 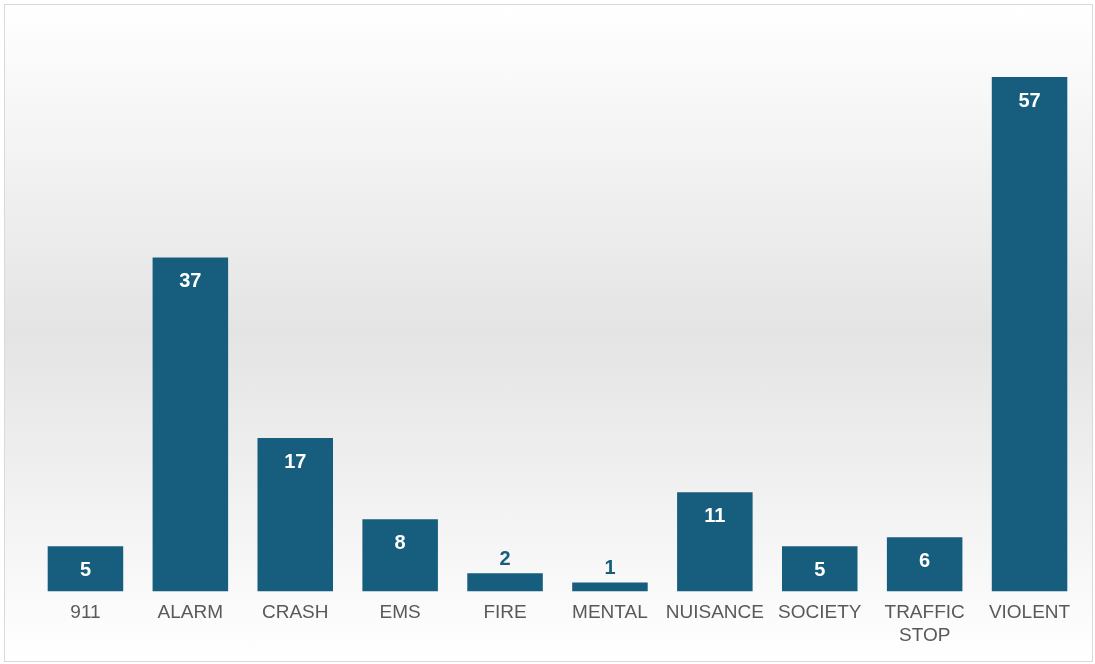 I want to click on data-label: 37, so click(x=190, y=280).